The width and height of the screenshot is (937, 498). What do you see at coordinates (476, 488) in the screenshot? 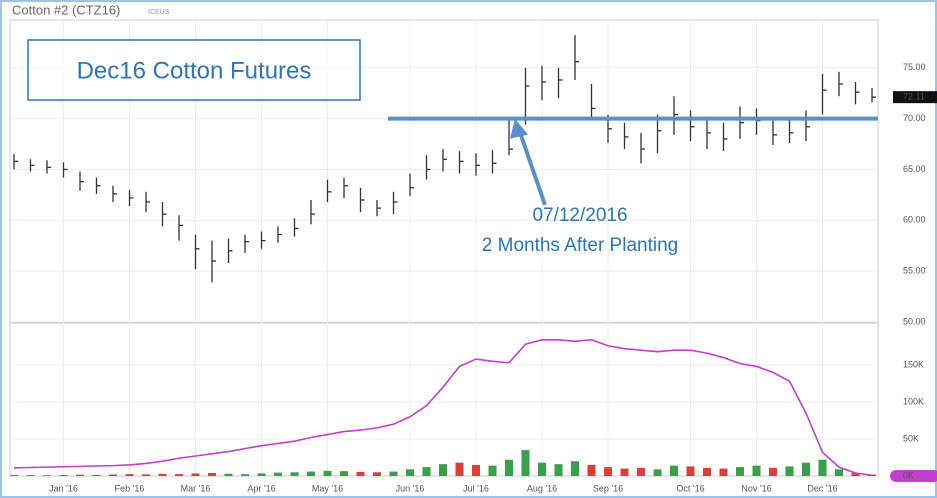
I see `x-tick-label: Jul '16` at bounding box center [476, 488].